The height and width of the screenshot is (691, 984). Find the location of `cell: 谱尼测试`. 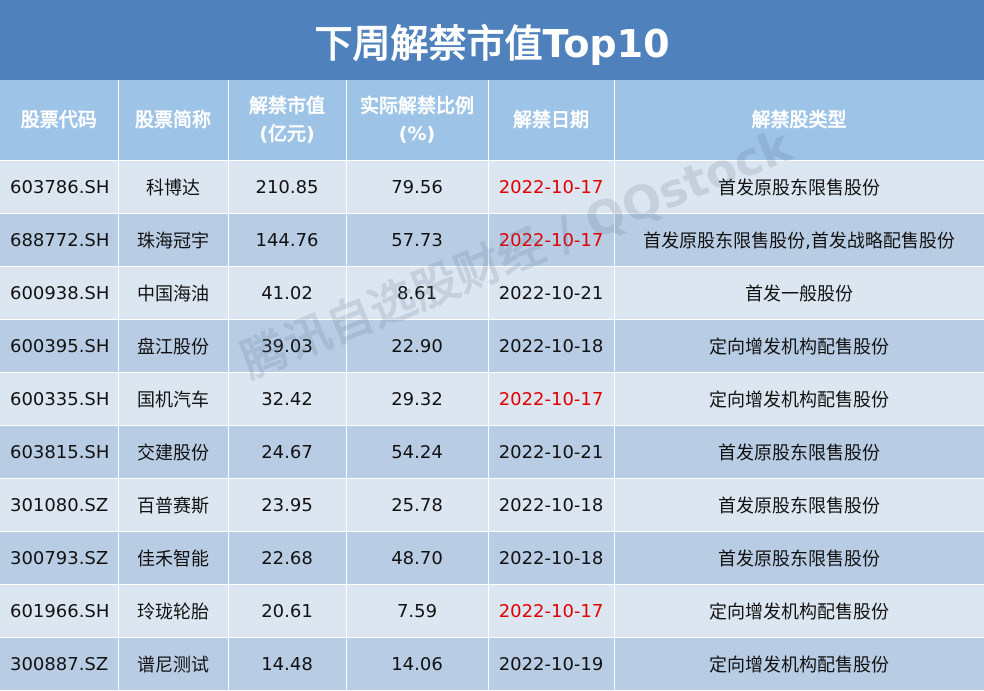

cell: 谱尼测试 is located at coordinates (173, 663).